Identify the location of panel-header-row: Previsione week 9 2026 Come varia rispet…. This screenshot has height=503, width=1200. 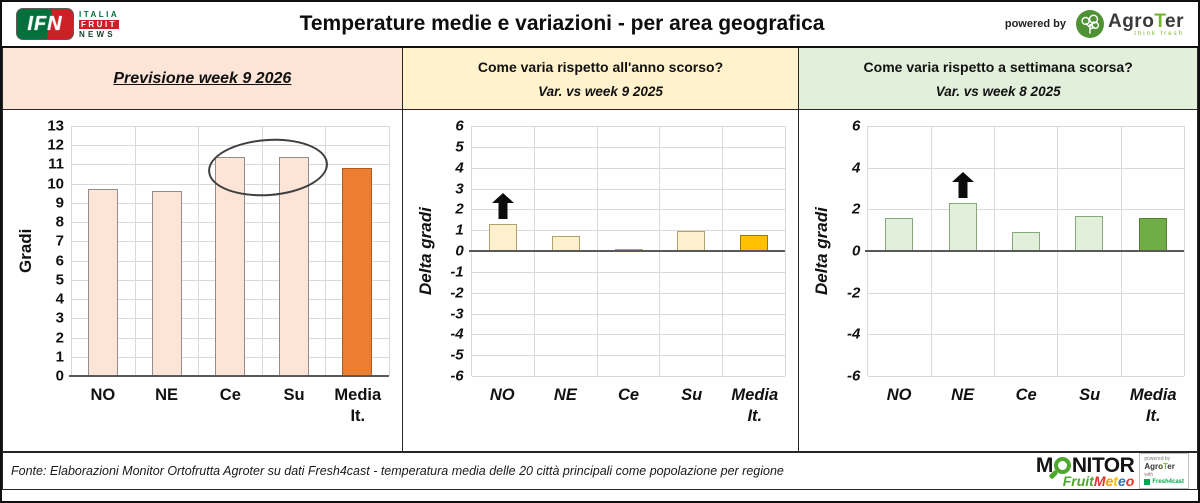
(600, 79).